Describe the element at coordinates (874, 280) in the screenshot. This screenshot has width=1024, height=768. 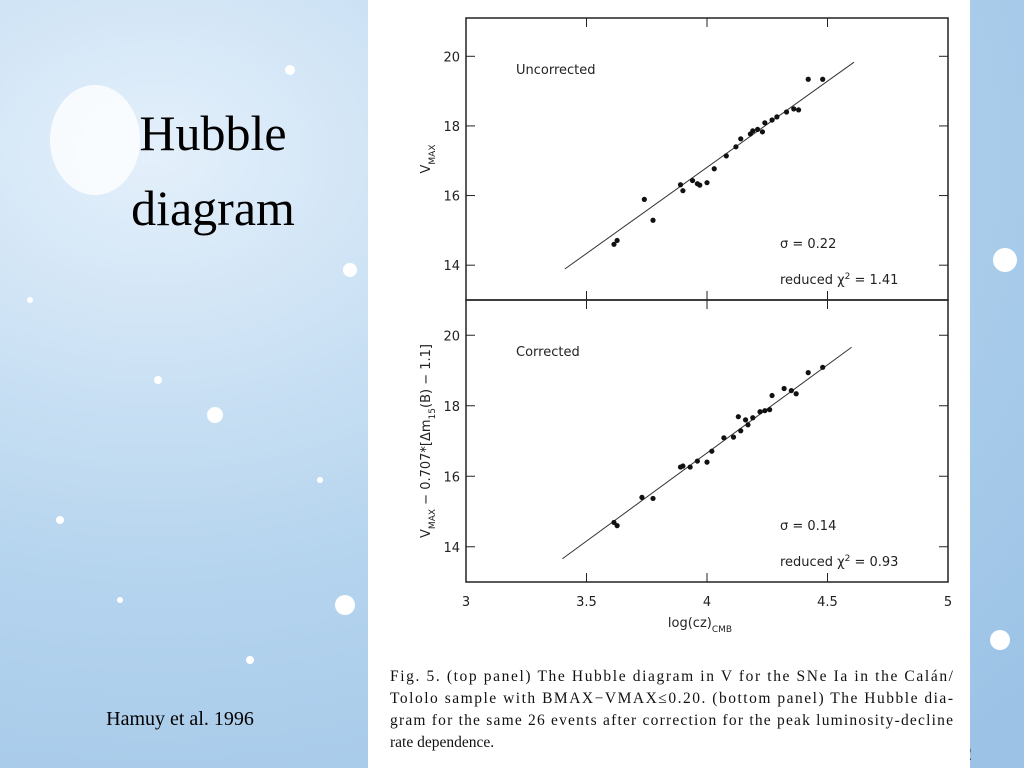
I see `text-part: = 1.41` at that location.